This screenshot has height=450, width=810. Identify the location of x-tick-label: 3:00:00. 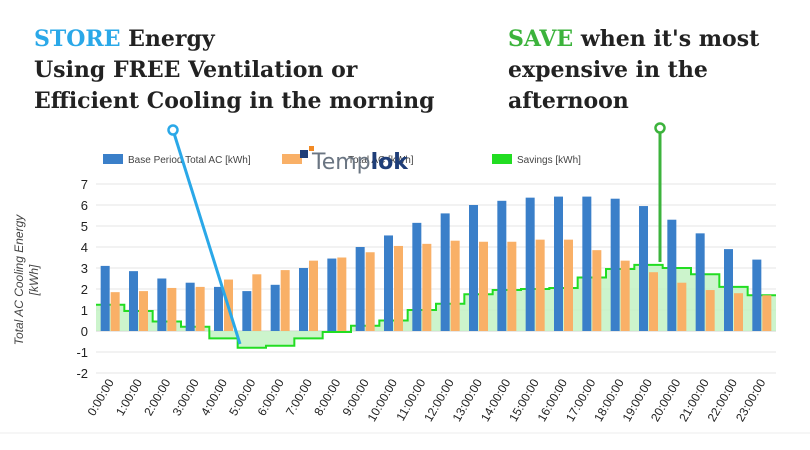
(186, 397).